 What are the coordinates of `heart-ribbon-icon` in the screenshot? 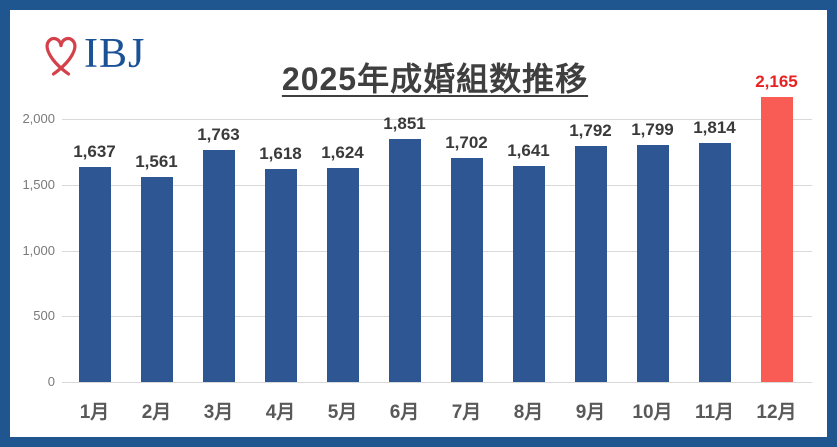 It's located at (61, 56).